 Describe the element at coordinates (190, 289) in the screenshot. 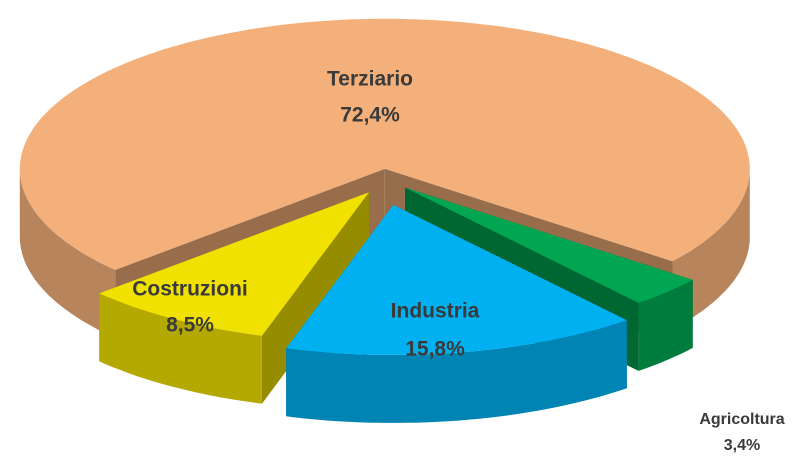

I see `slice-label: Costruzioni` at that location.